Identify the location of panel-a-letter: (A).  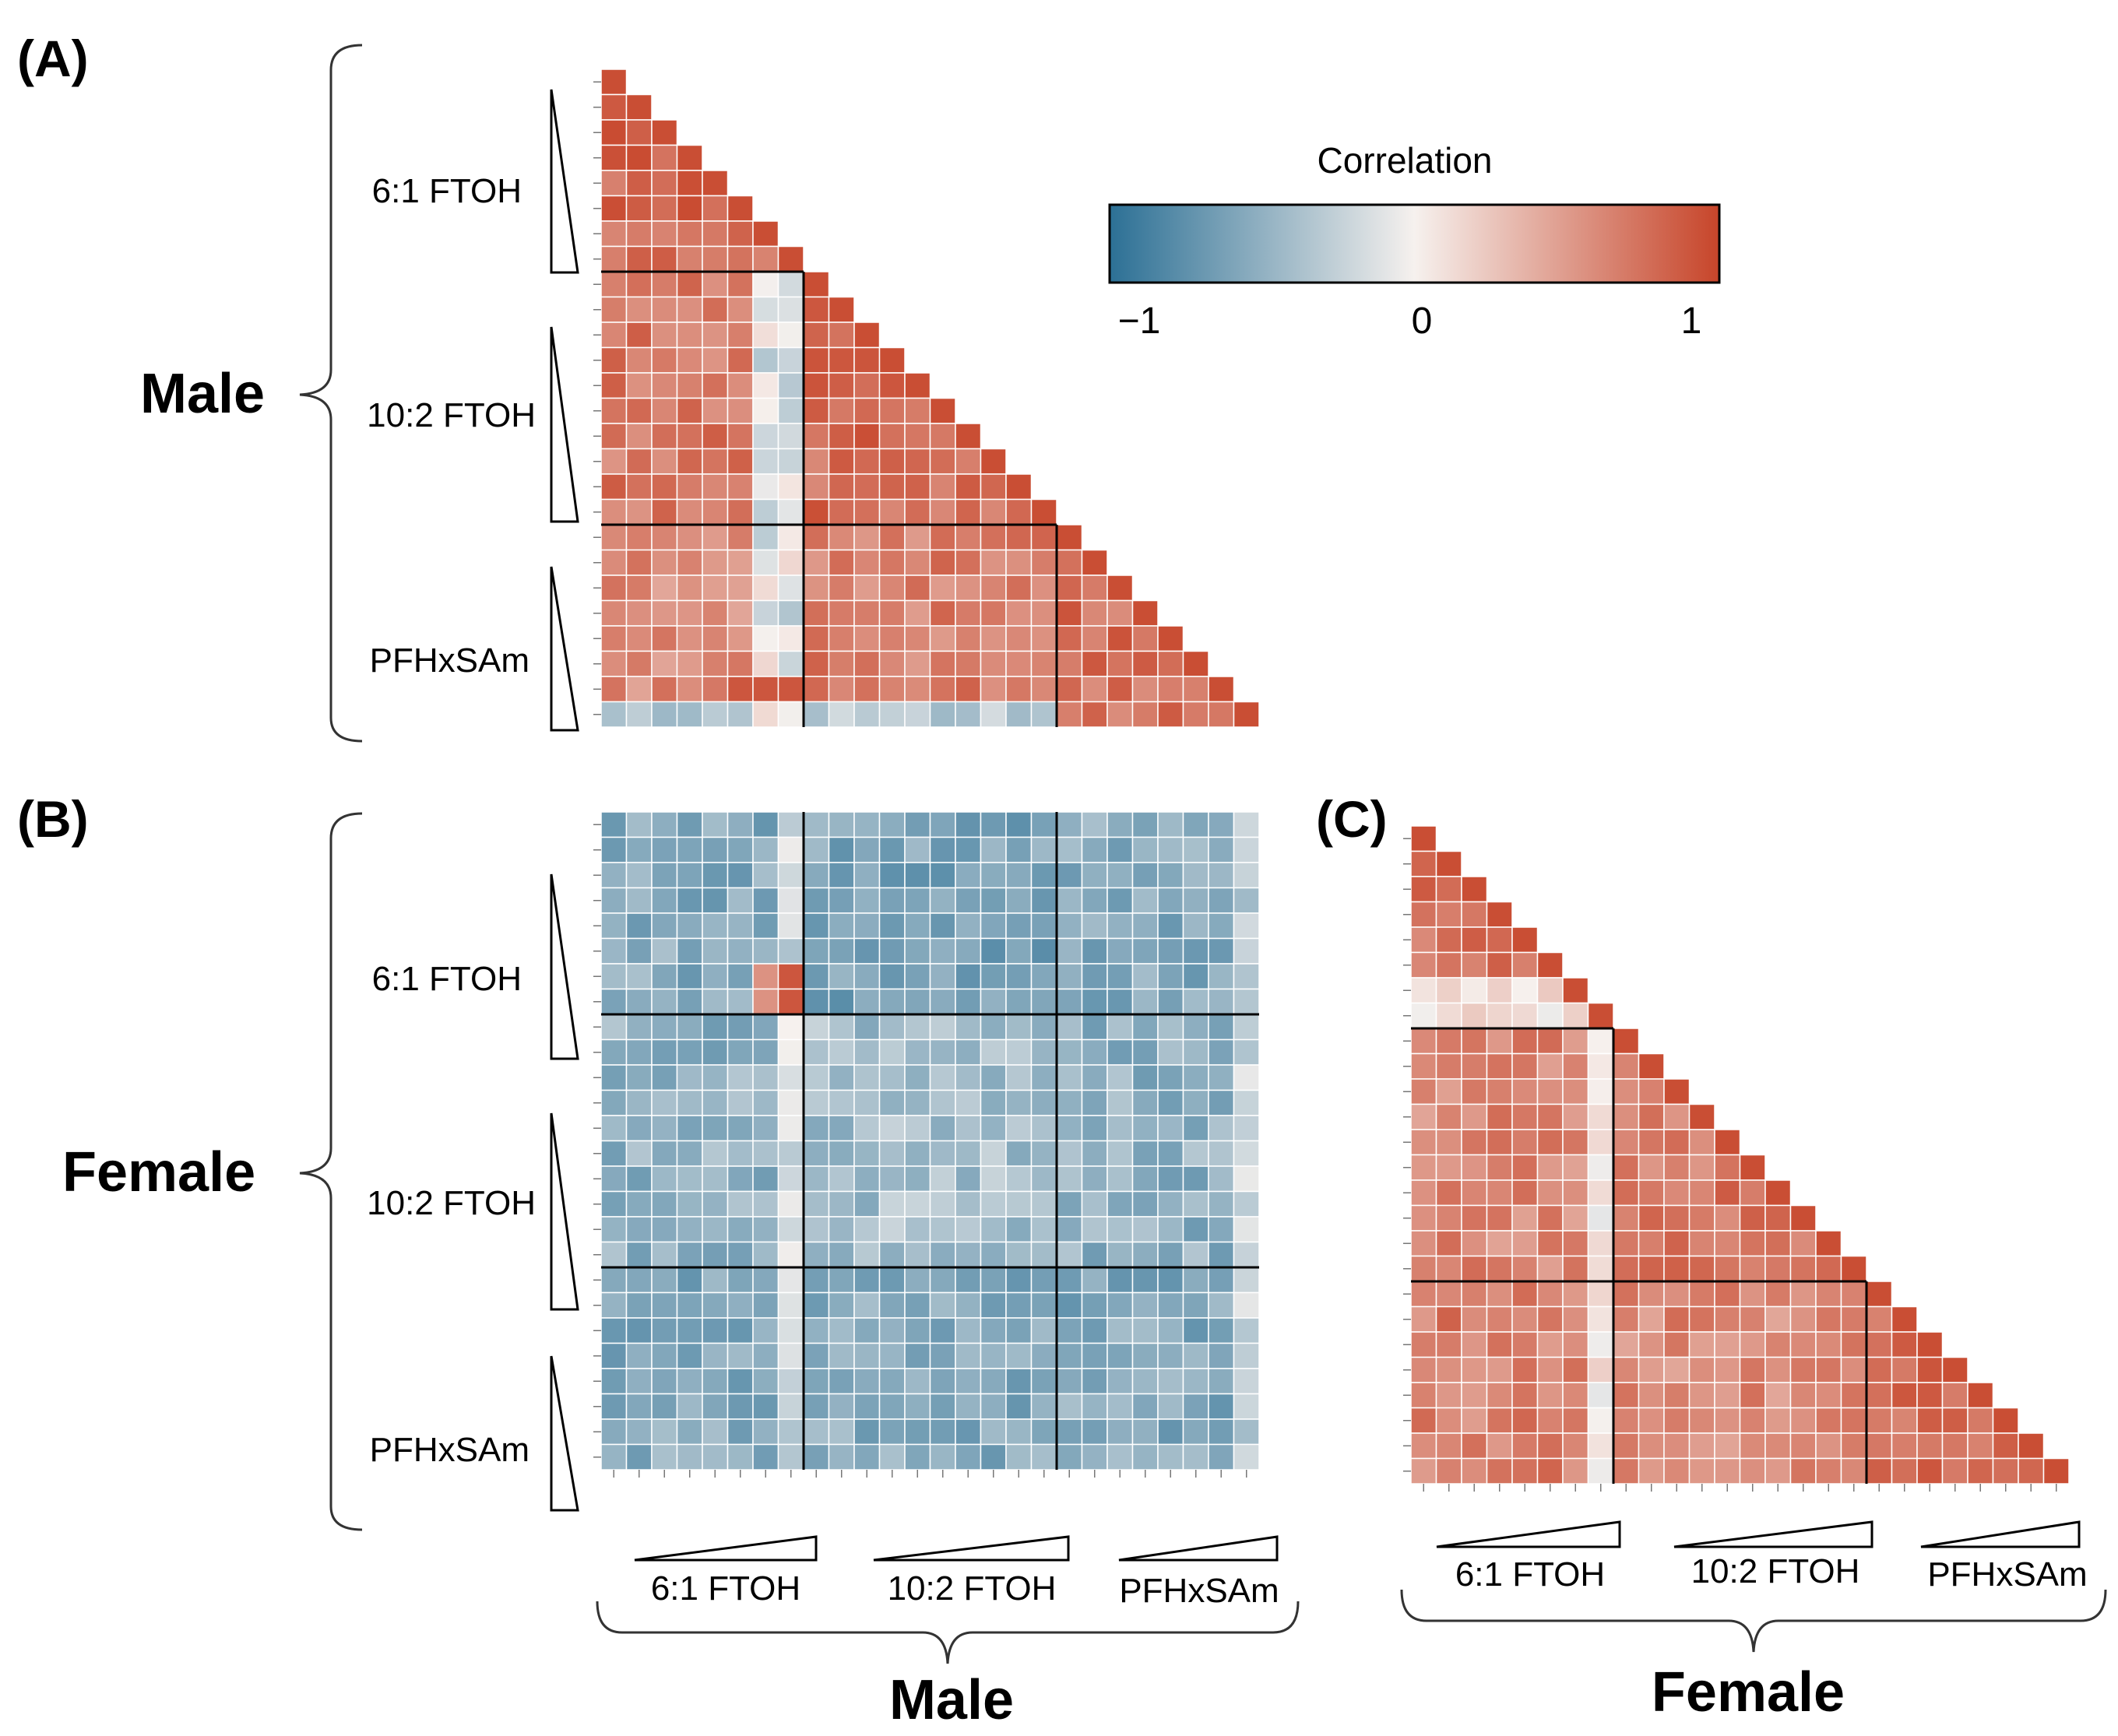
(53, 58).